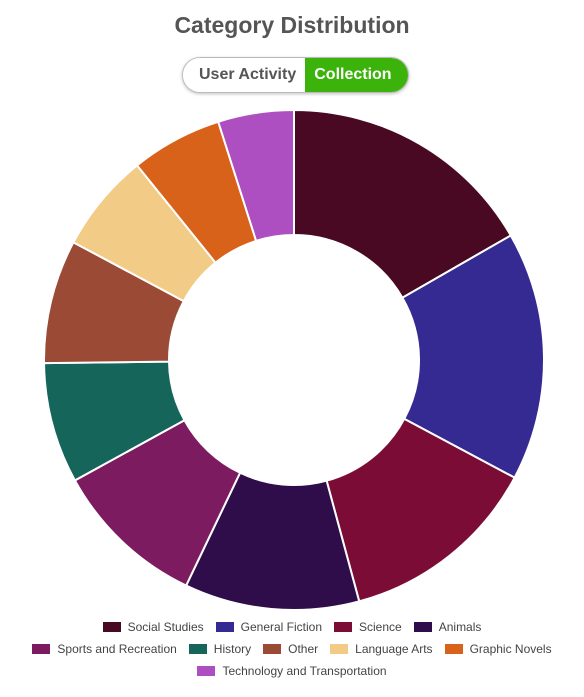 This screenshot has height=697, width=584. Describe the element at coordinates (232, 649) in the screenshot. I see `legend-label: History` at that location.